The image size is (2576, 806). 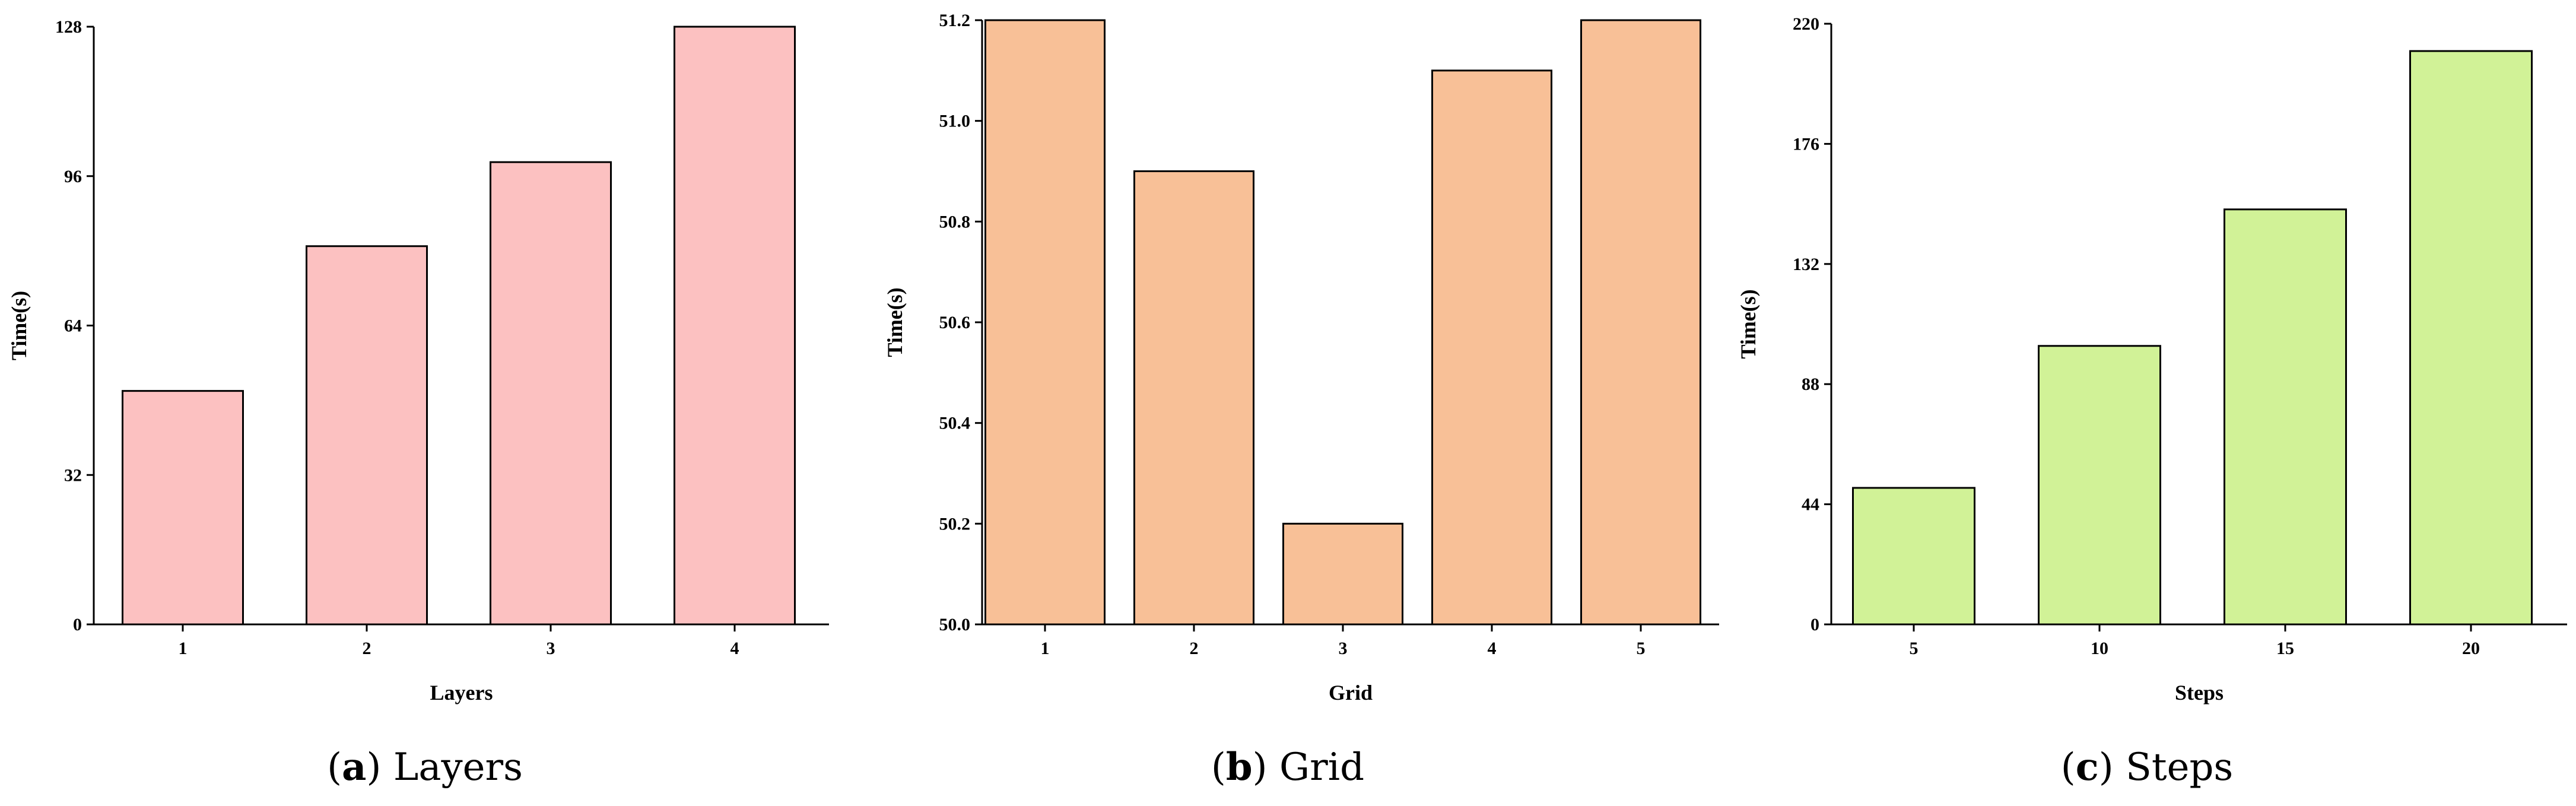 What do you see at coordinates (955, 524) in the screenshot?
I see `y-tick-label: 50.2` at bounding box center [955, 524].